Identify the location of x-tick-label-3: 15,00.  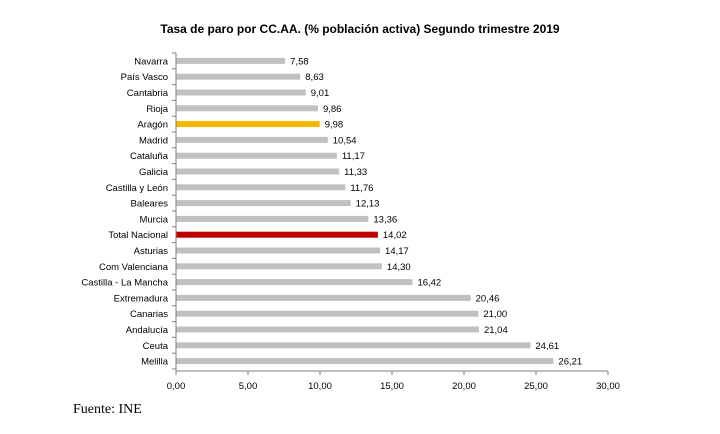
(392, 386).